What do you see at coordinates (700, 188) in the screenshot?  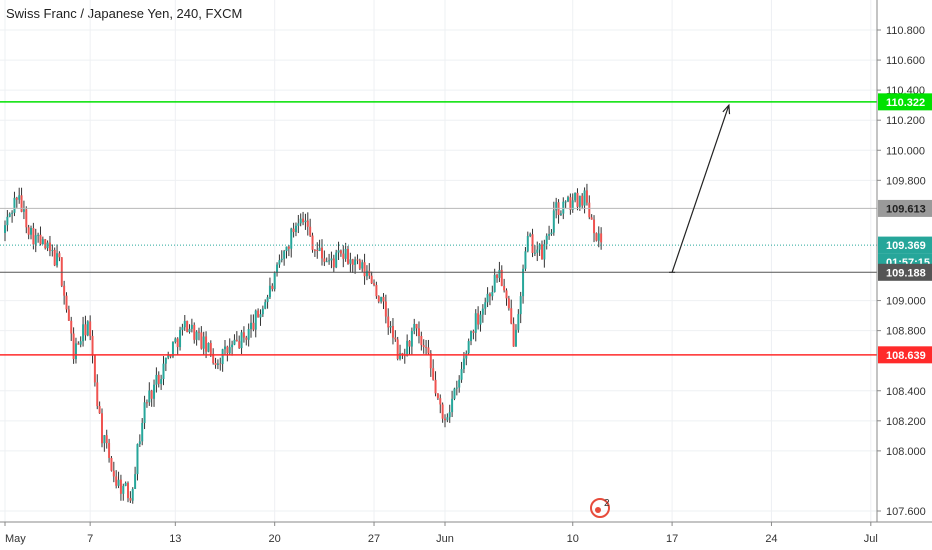 I see `forecast-arrow-line` at bounding box center [700, 188].